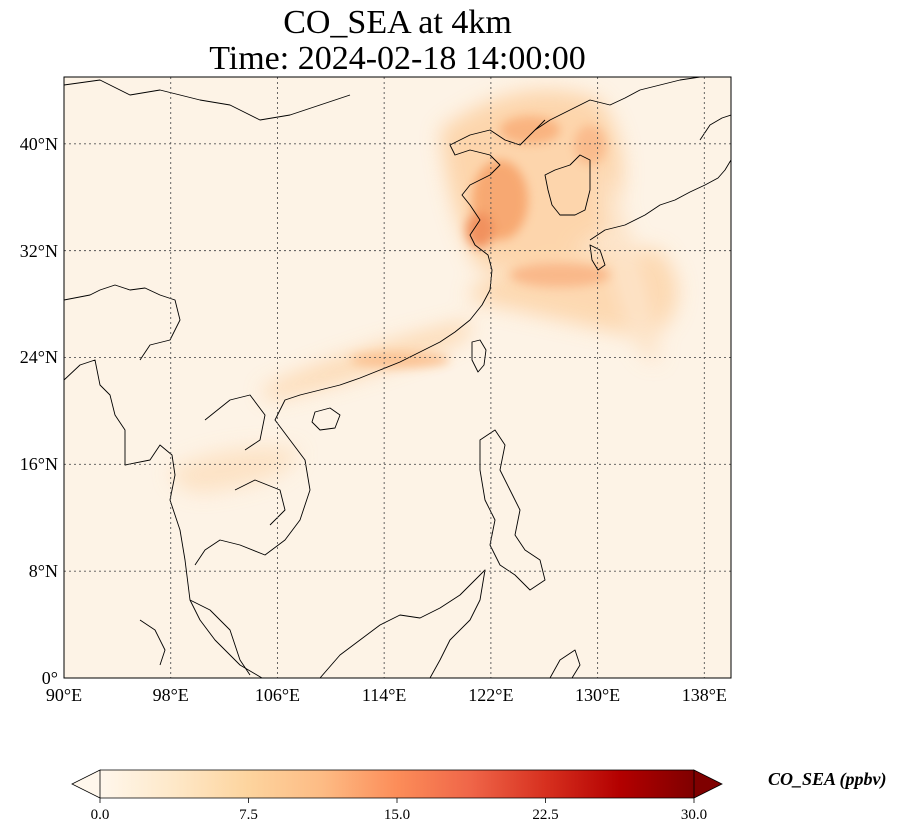  I want to click on y-tick-label: 0°, so click(49, 678).